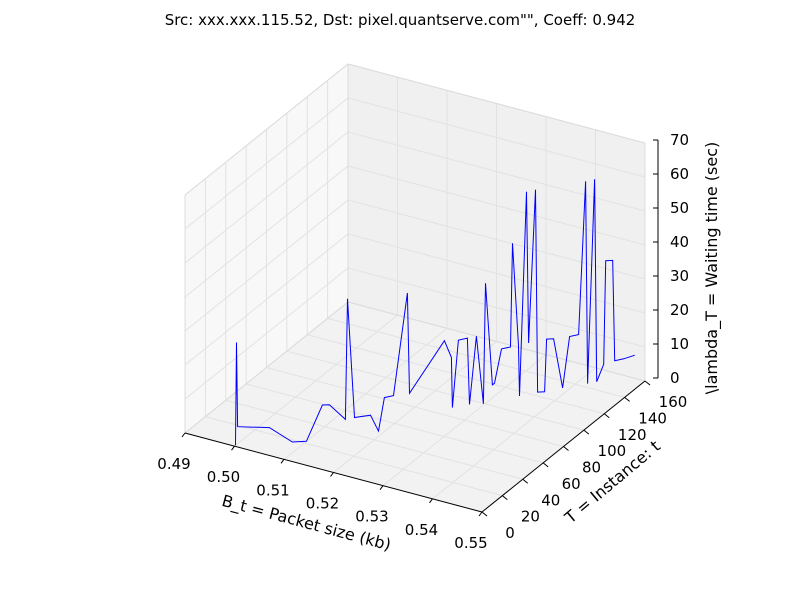  Describe the element at coordinates (652, 418) in the screenshot. I see `y-tick-label: 140` at that location.